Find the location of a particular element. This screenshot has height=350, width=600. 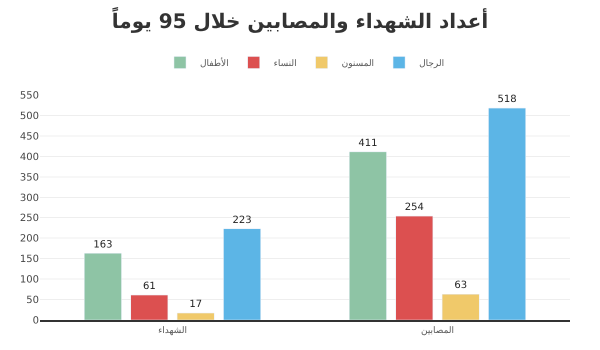

y-tick-label: 450 is located at coordinates (29, 136).